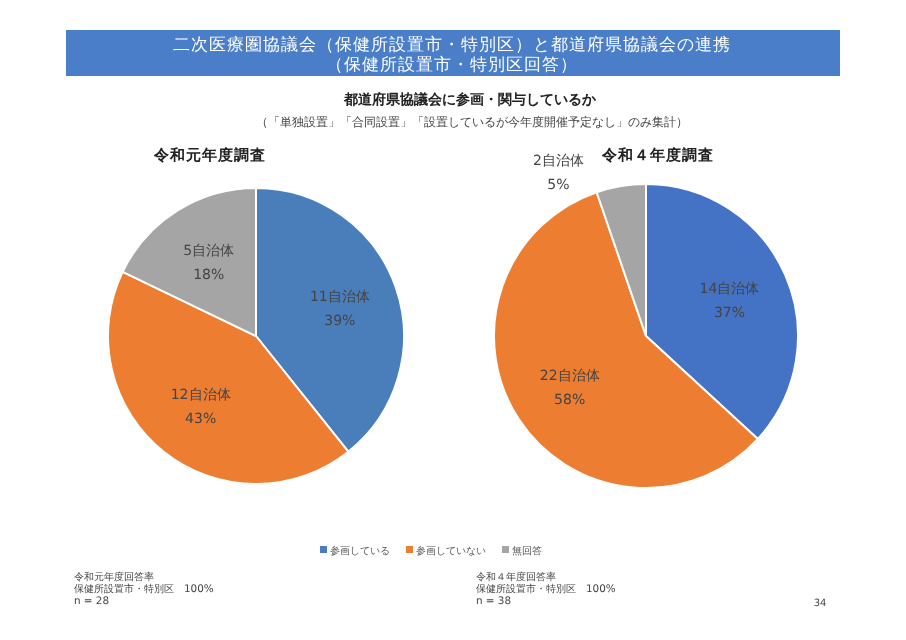 This screenshot has height=640, width=906. What do you see at coordinates (452, 45) in the screenshot?
I see `text: 二次医療圏協議会（保健所設置市・特別区）と都道府県協議会の連携` at bounding box center [452, 45].